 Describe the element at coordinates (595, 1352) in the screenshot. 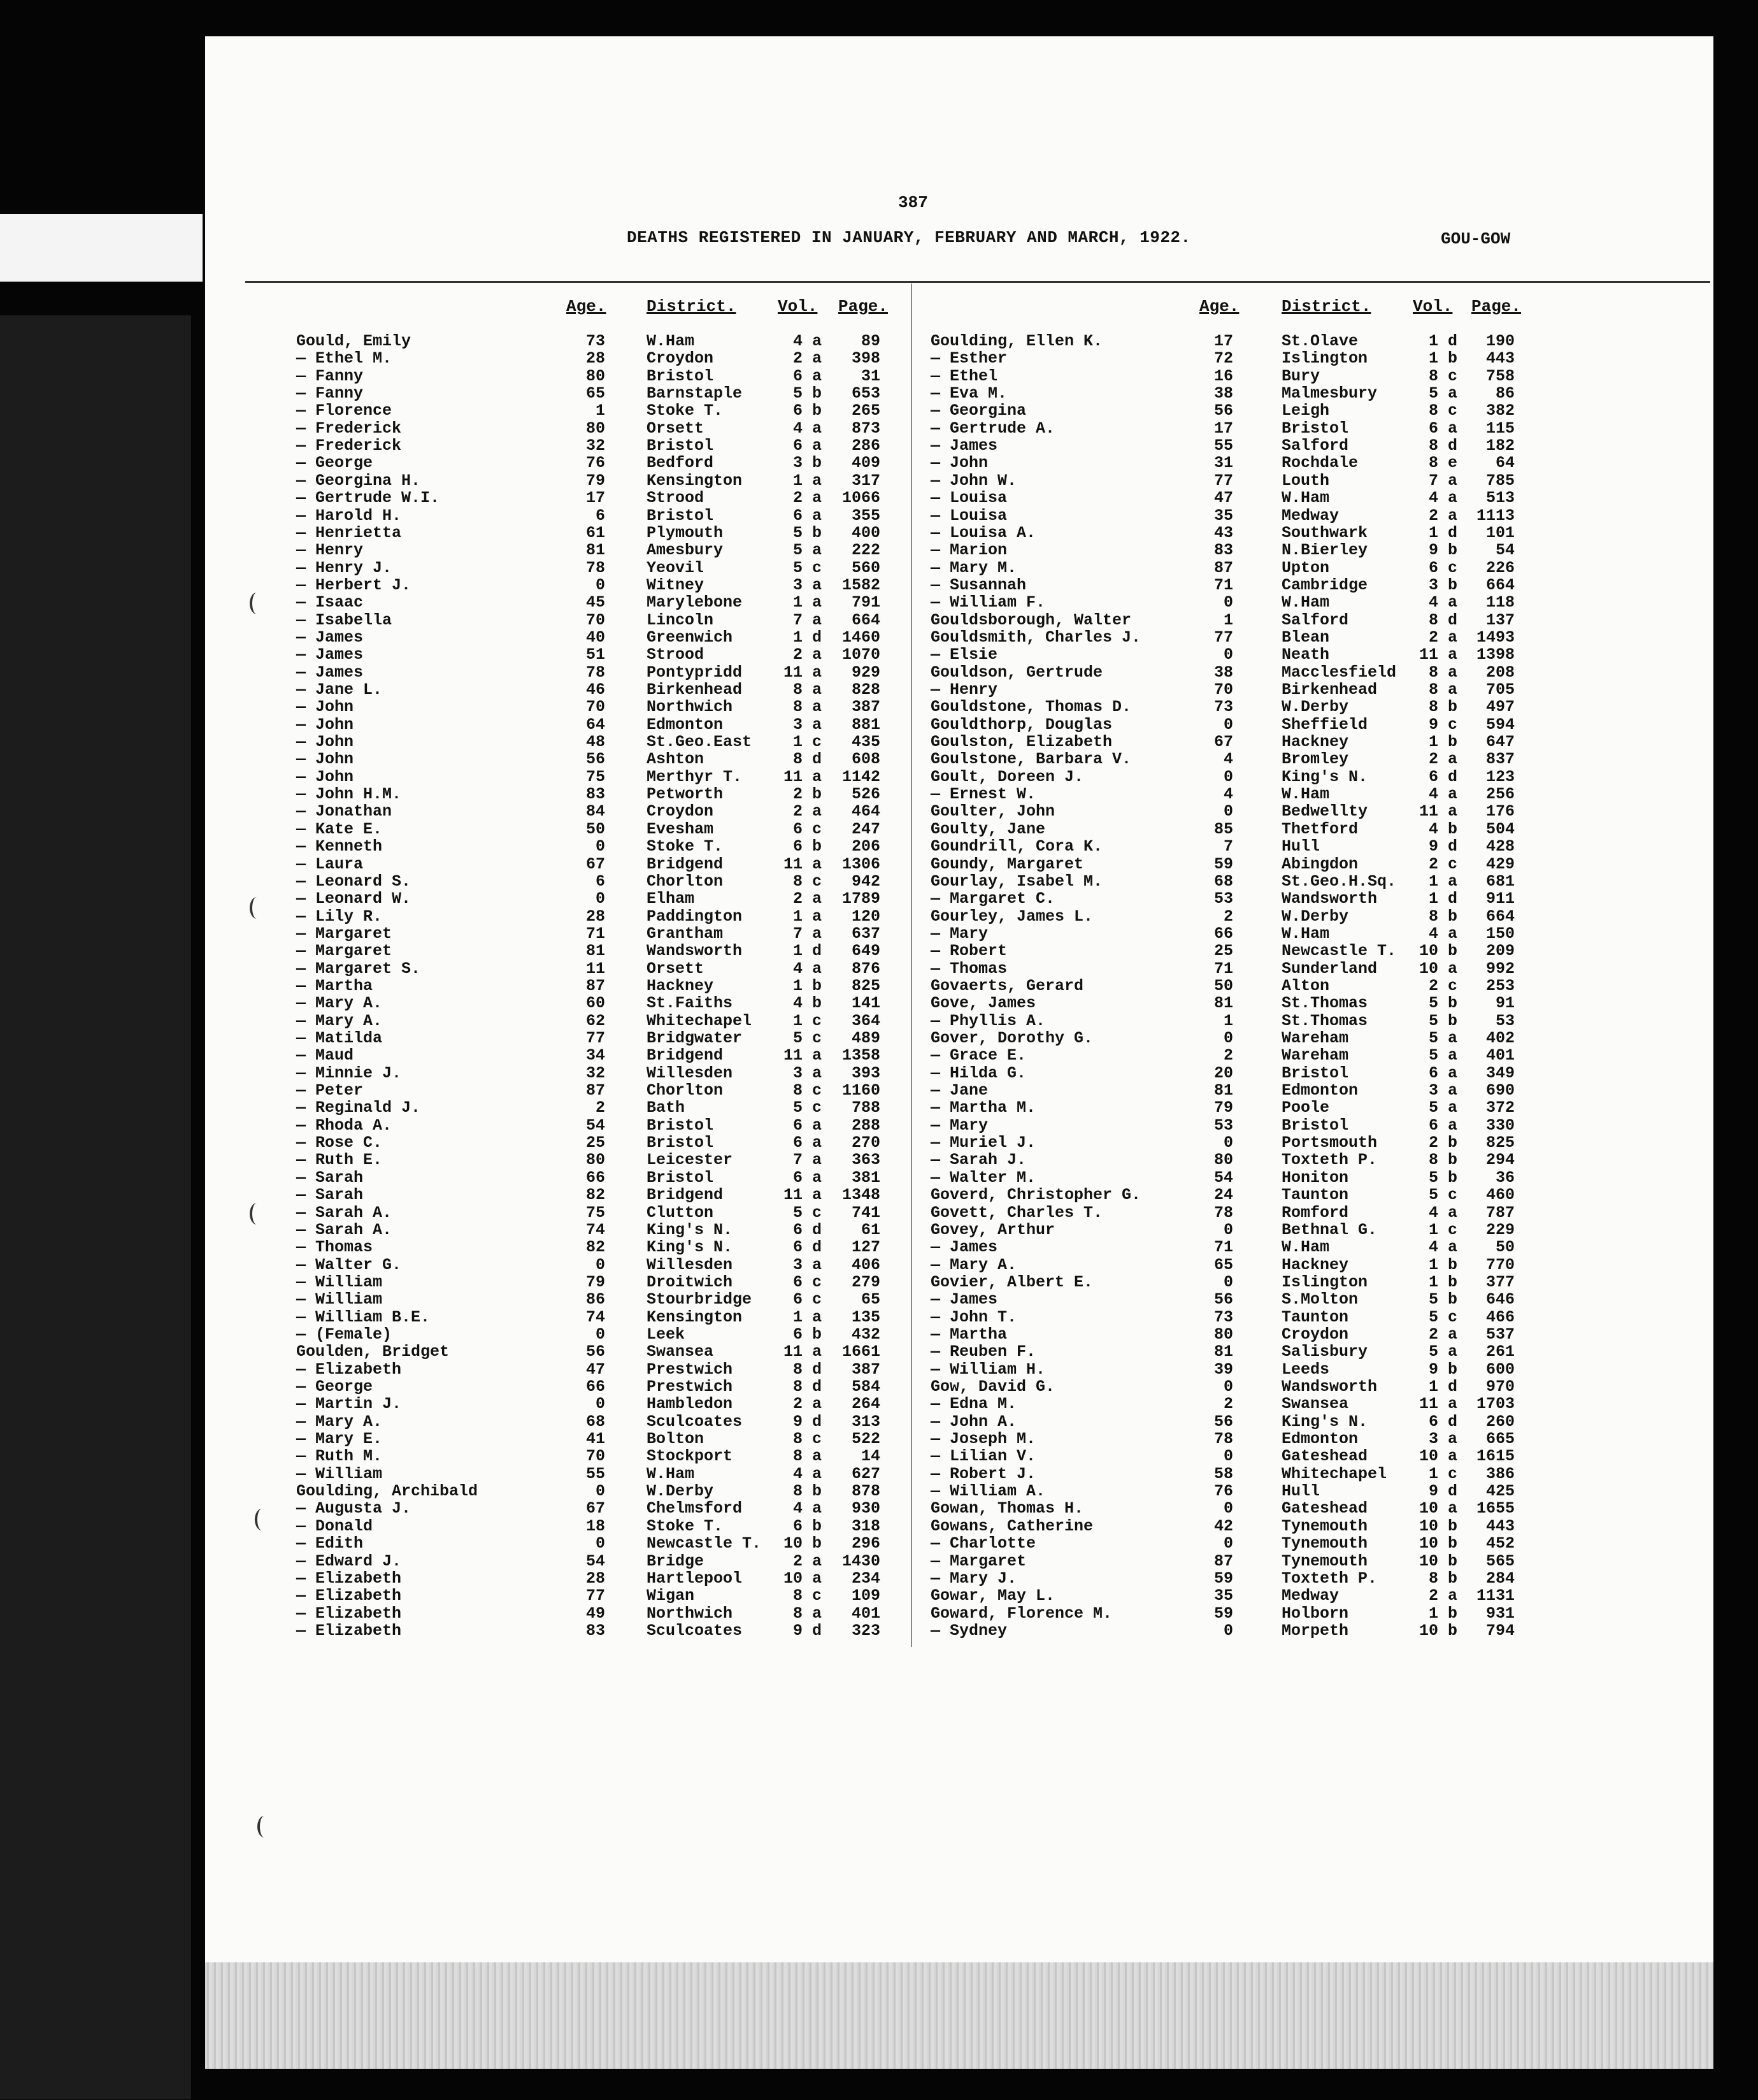

I see `entry-age: 56` at that location.